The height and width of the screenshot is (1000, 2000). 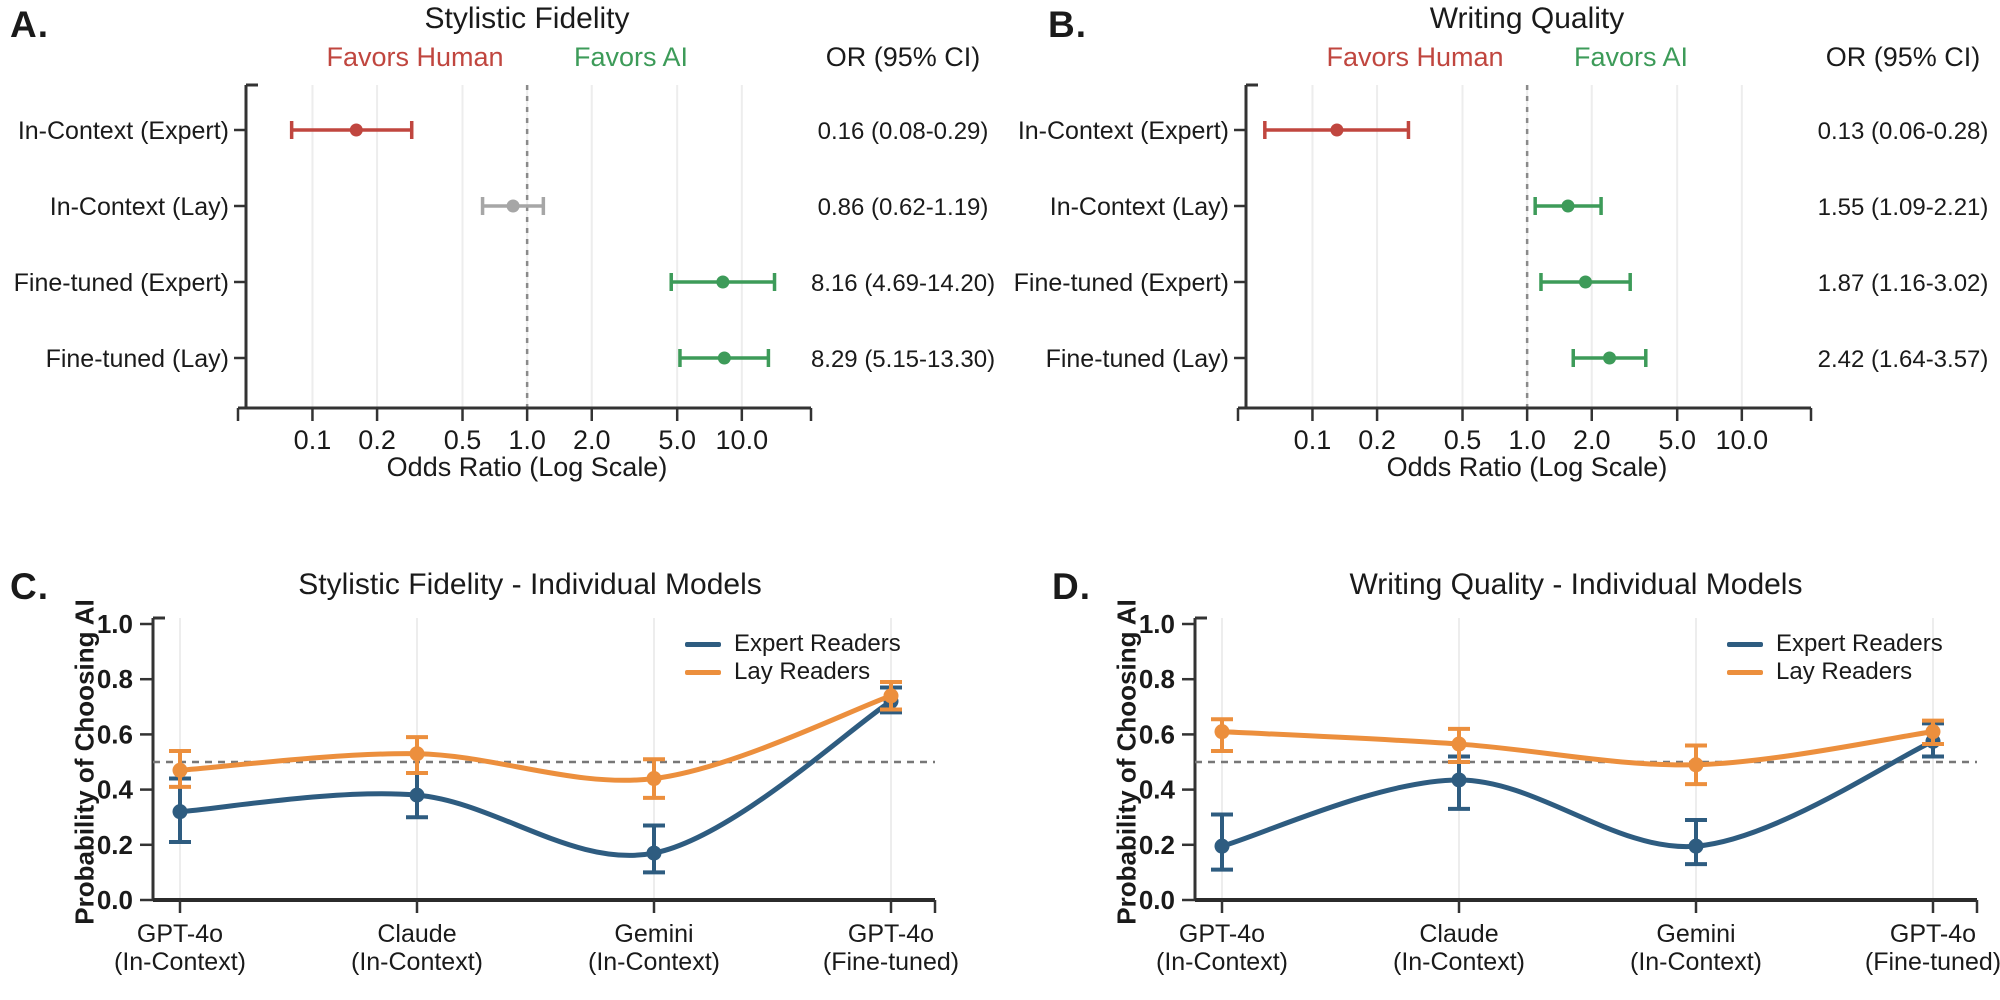 I want to click on panel-a-favors-ai-header: Favors AI, so click(x=631, y=57).